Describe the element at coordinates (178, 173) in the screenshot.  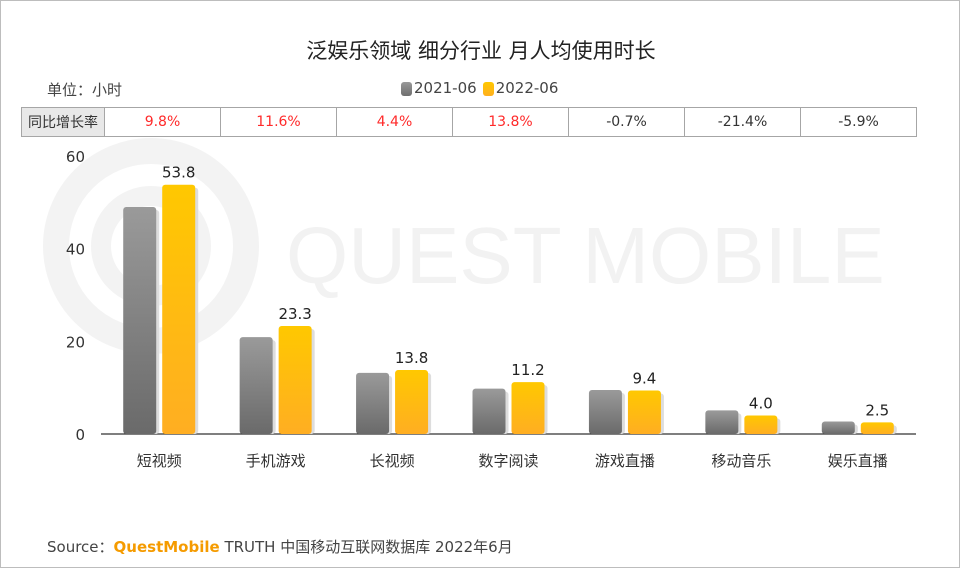
I see `data-label: 53.8` at that location.